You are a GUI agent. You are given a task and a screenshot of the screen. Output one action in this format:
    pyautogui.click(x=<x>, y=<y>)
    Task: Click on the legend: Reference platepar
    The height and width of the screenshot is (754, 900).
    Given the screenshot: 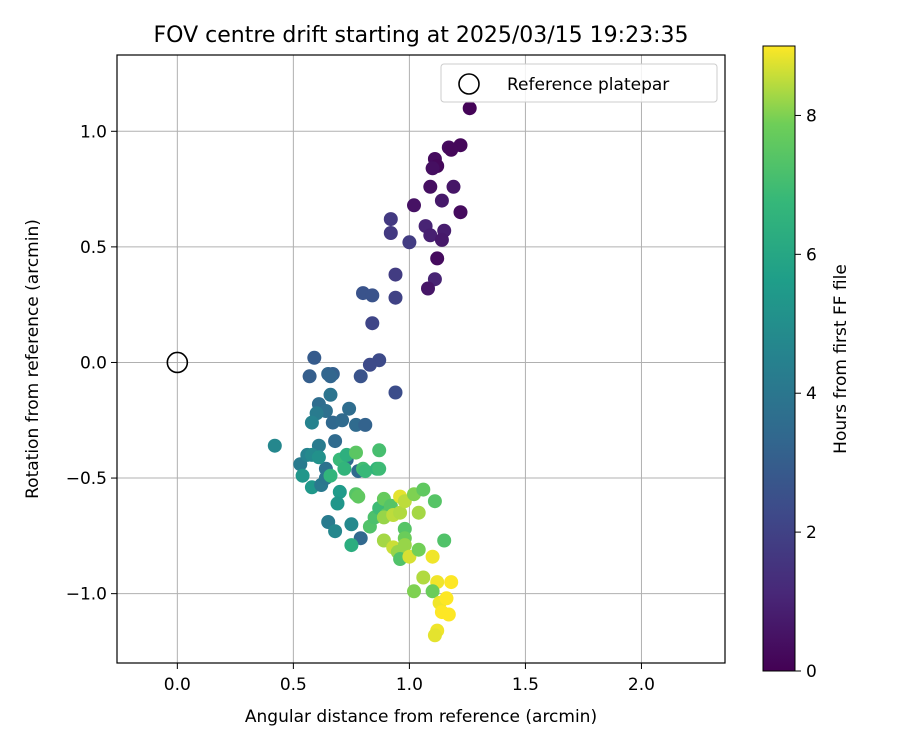 What is the action you would take?
    pyautogui.click(x=579, y=83)
    